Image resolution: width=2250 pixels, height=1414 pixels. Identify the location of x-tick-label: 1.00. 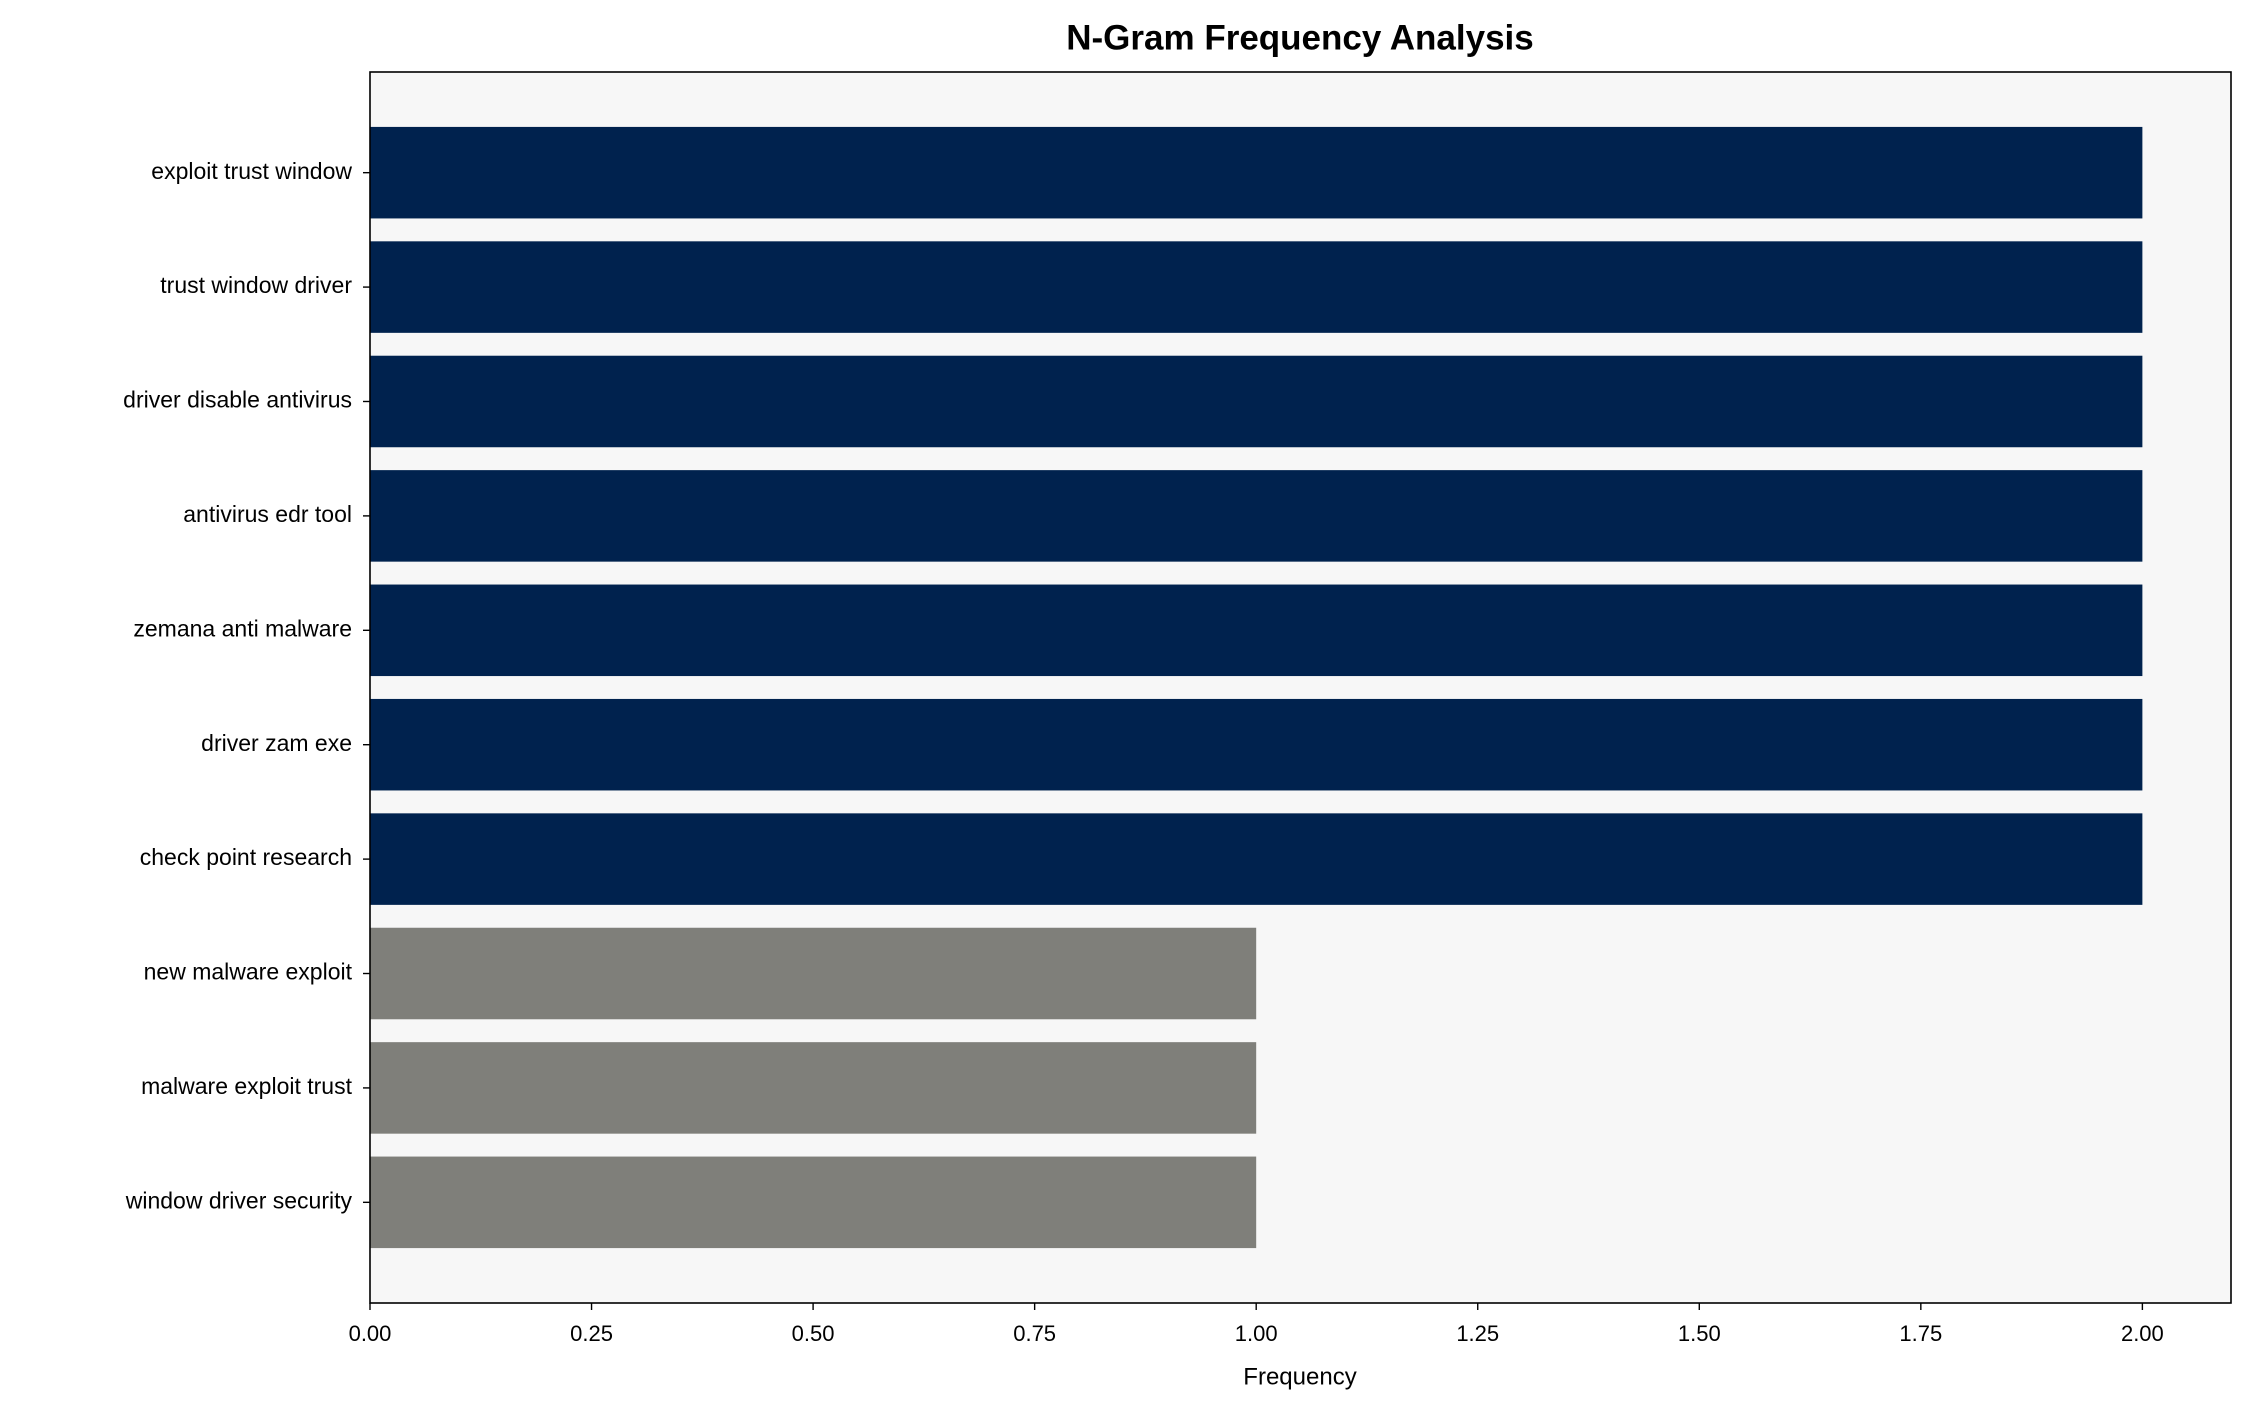
(1256, 1333).